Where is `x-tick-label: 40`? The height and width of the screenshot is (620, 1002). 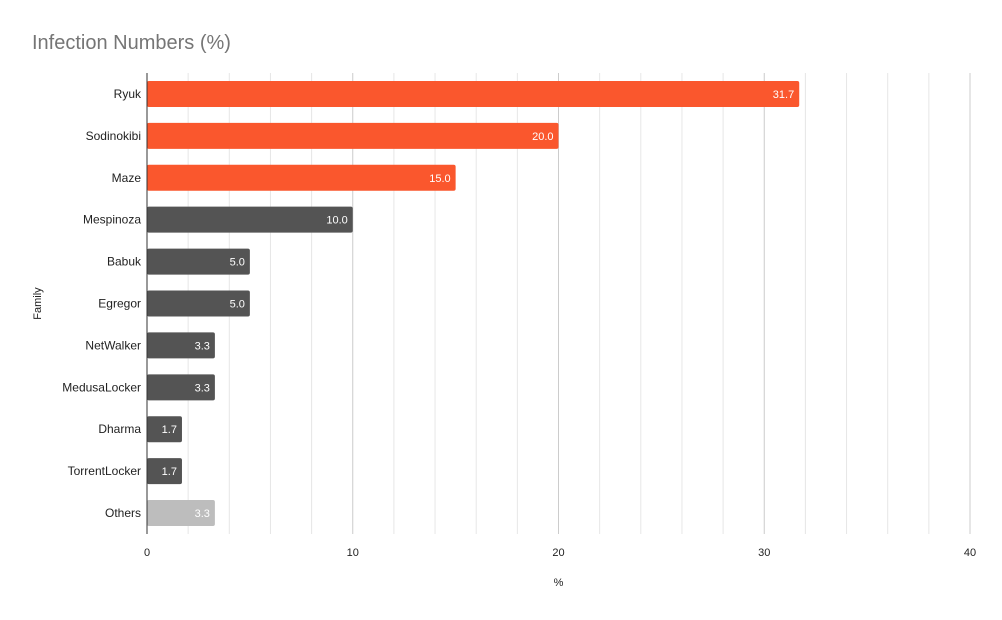
x-tick-label: 40 is located at coordinates (970, 553).